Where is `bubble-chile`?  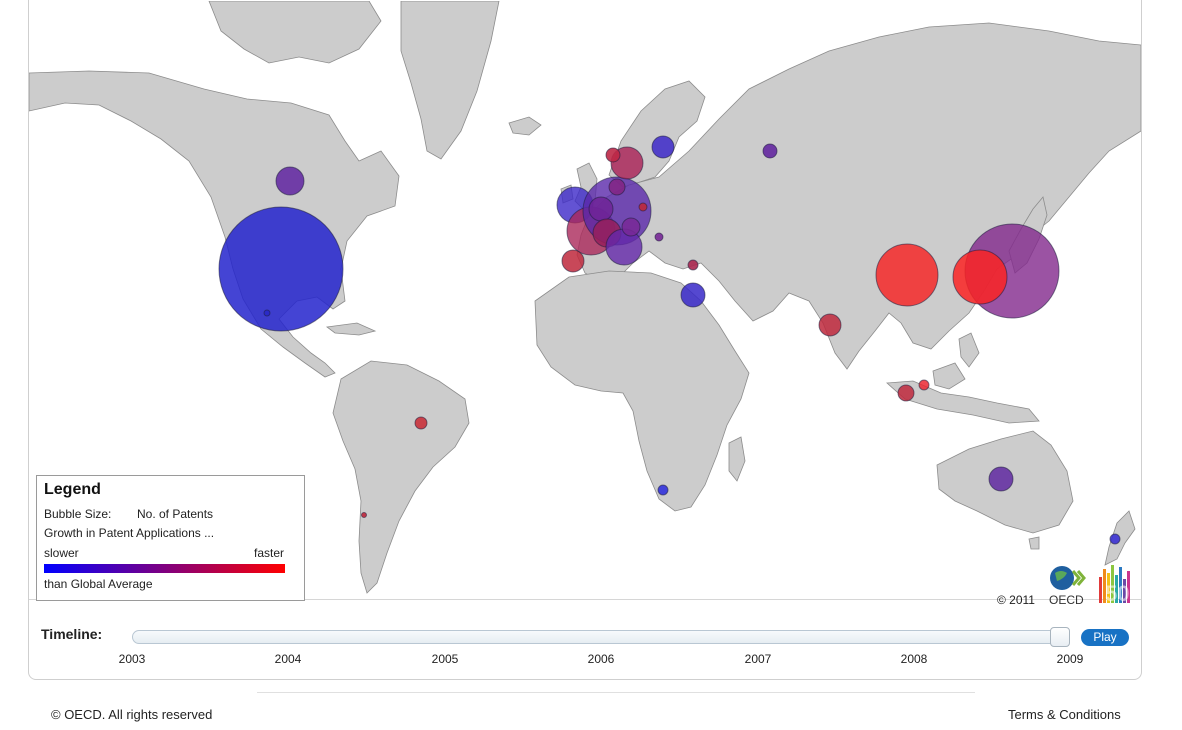
bubble-chile is located at coordinates (364, 515).